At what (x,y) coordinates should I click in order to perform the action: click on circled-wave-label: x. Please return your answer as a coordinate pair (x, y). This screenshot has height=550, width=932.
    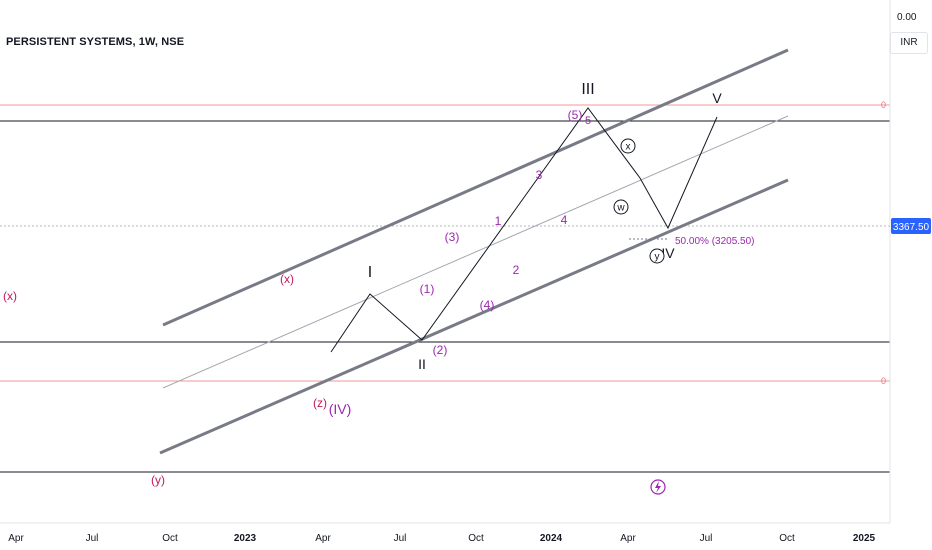
    Looking at the image, I should click on (628, 146).